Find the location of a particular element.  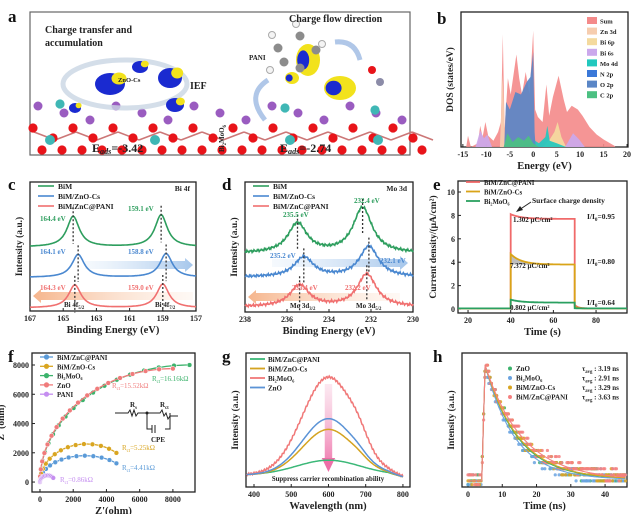

text-part: R is located at coordinates (124, 468).